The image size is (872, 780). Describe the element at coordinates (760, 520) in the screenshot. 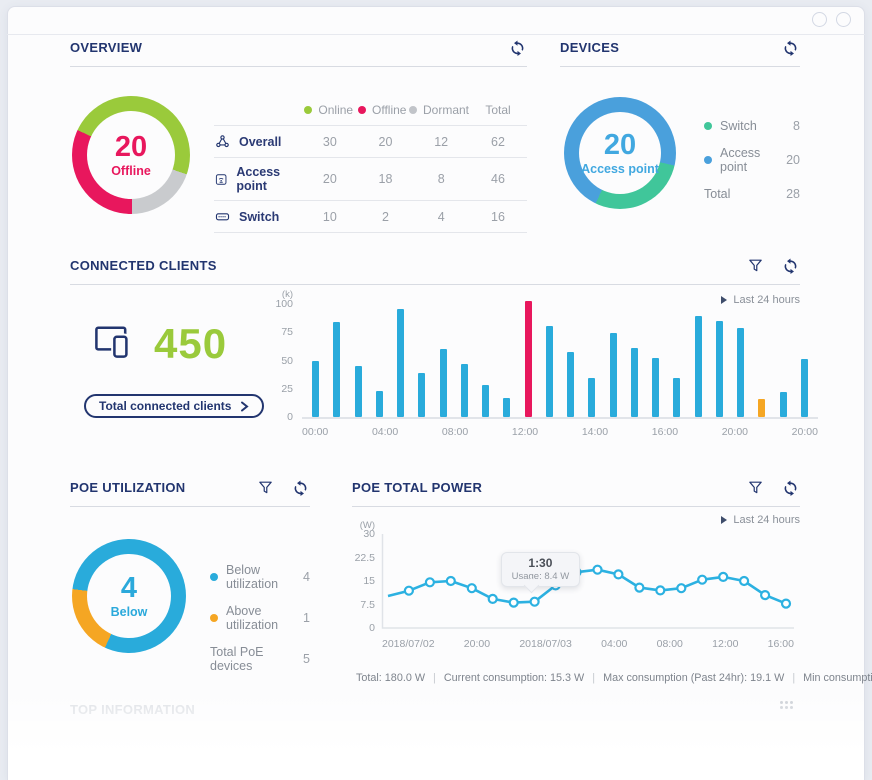

I see `poe-time-range-selector: Last 24 hours` at that location.